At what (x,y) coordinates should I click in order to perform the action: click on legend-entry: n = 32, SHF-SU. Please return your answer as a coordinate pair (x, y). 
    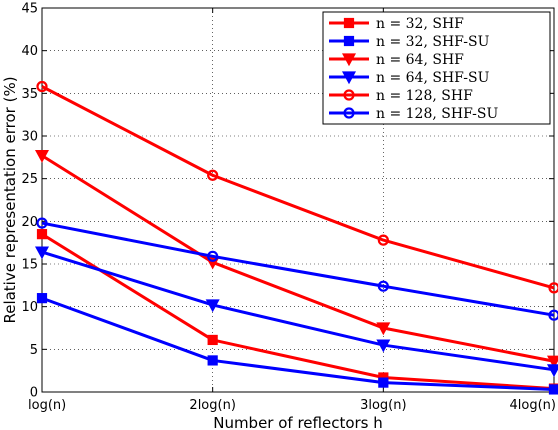
    Looking at the image, I should click on (409, 42).